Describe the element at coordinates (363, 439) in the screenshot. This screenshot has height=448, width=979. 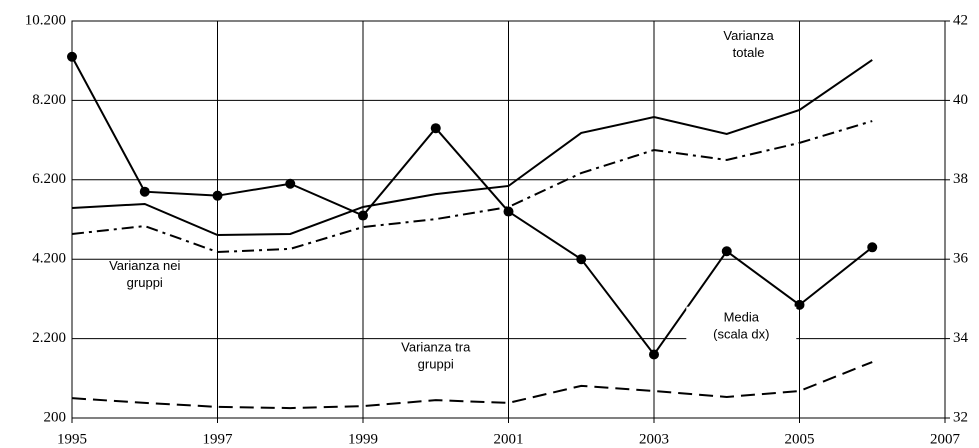
I see `x-tick-label: 1999` at that location.